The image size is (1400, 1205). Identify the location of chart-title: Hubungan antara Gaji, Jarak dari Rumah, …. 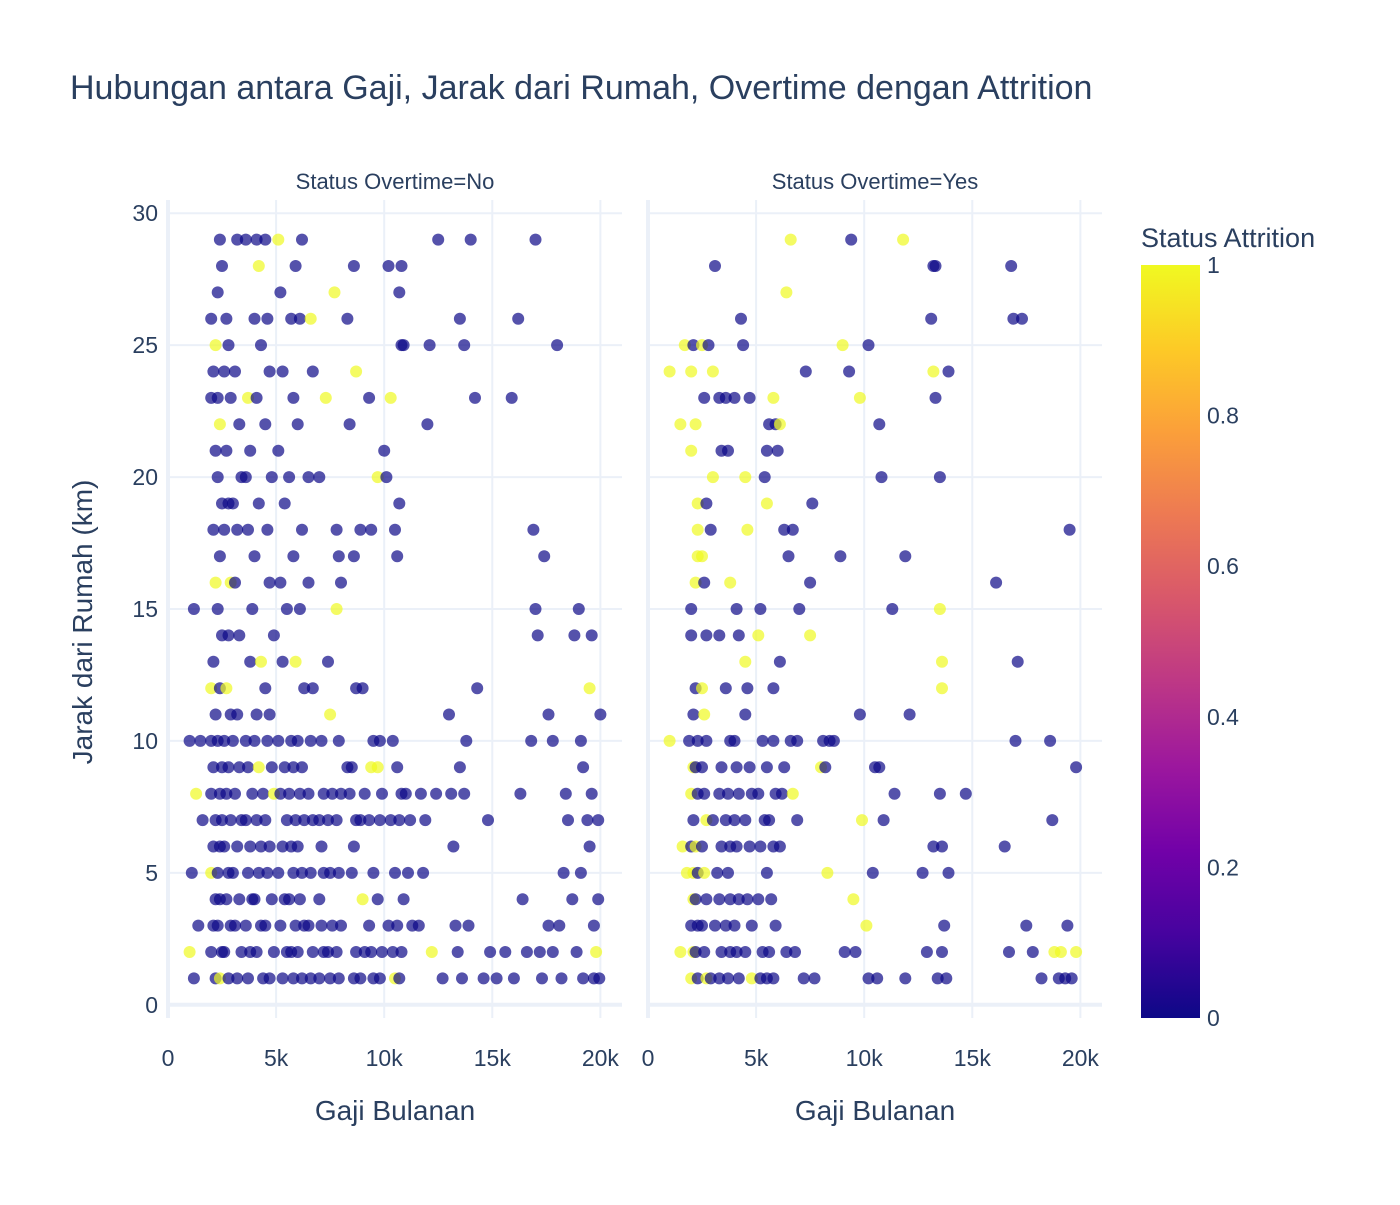
(581, 88).